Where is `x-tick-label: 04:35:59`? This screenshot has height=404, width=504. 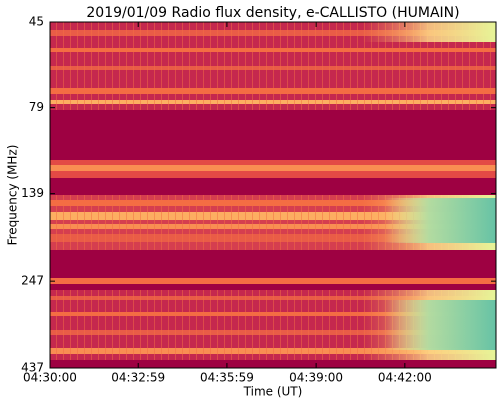
x-tick-label: 04:35:59 is located at coordinates (227, 378).